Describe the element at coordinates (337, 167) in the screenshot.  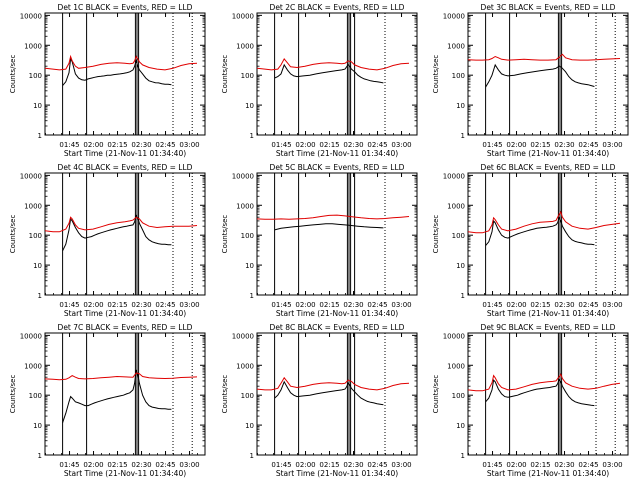
I see `panel-title: Det 5C BLACK = Events, RED = LLD` at that location.